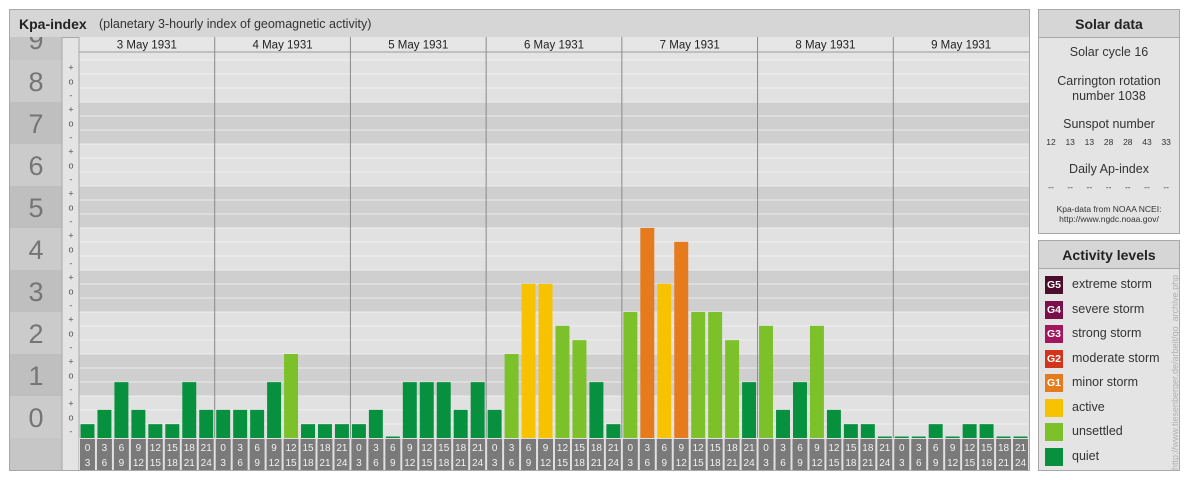 This screenshot has height=480, width=1184. I want to click on day-label: 4 May 1931, so click(283, 46).